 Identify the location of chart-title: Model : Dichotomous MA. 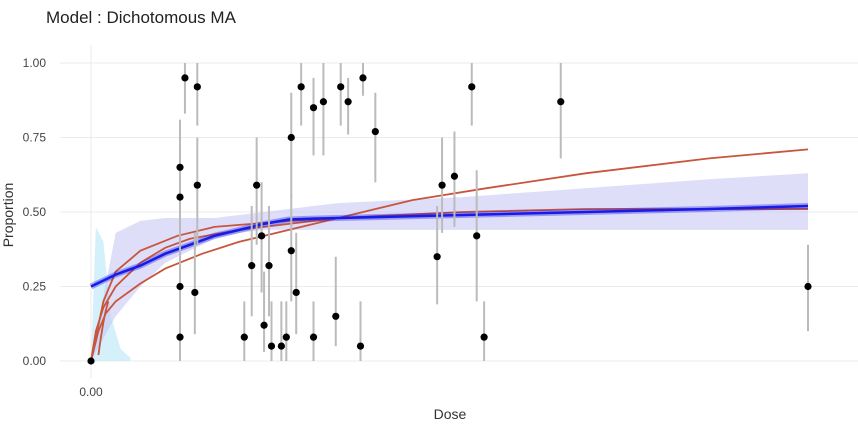
(141, 17).